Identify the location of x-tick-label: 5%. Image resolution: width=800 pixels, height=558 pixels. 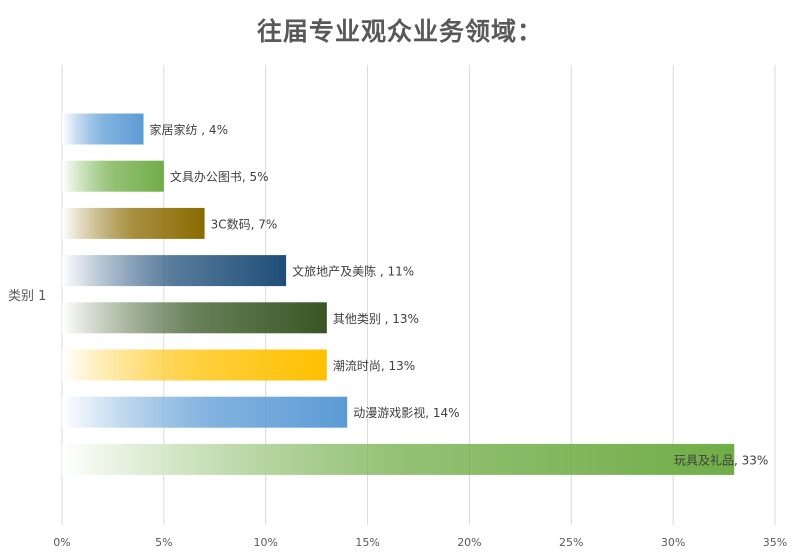
(163, 542).